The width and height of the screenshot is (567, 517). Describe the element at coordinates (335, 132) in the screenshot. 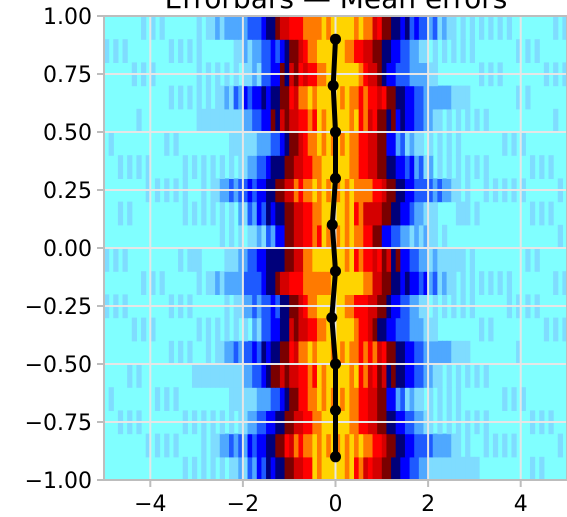

I see `mean-error-point` at that location.